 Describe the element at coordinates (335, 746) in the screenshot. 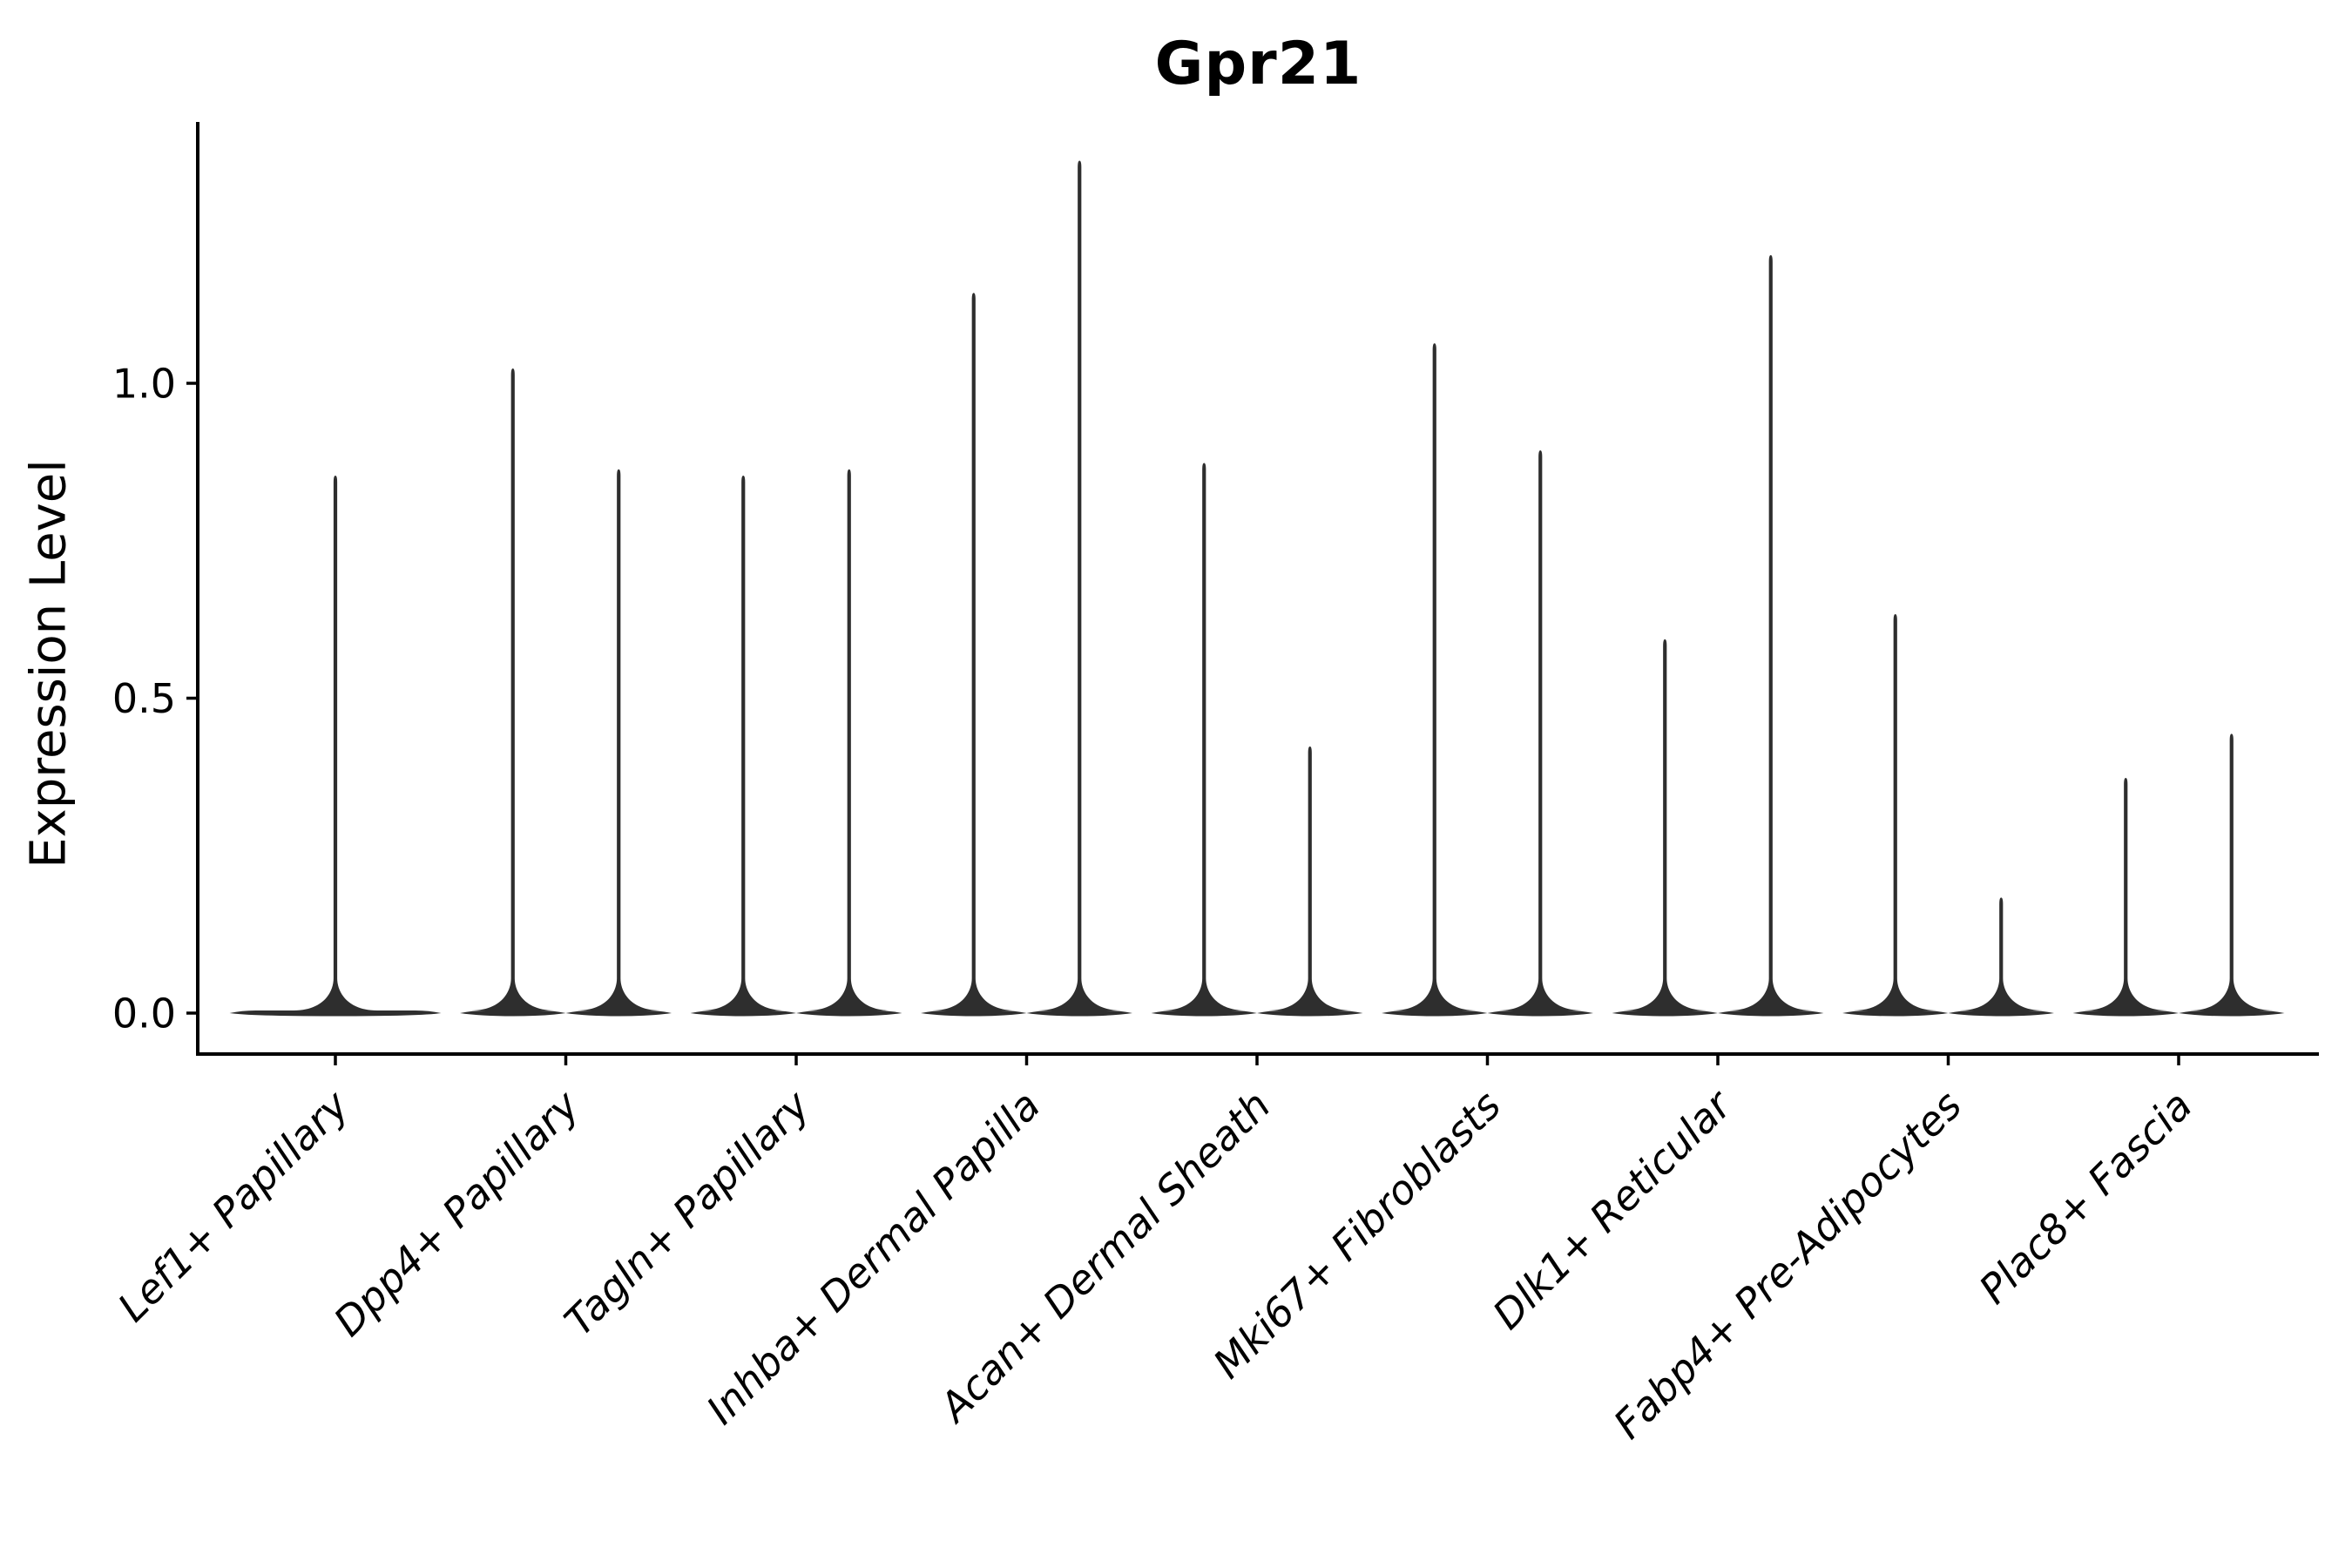

I see `violin-lef1-papillary` at that location.